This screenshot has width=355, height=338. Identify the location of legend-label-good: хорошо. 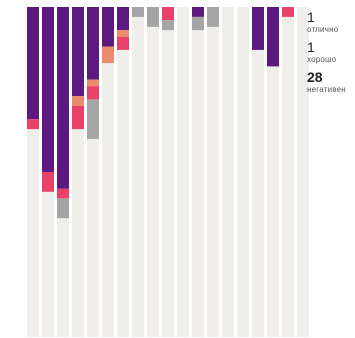
(322, 59).